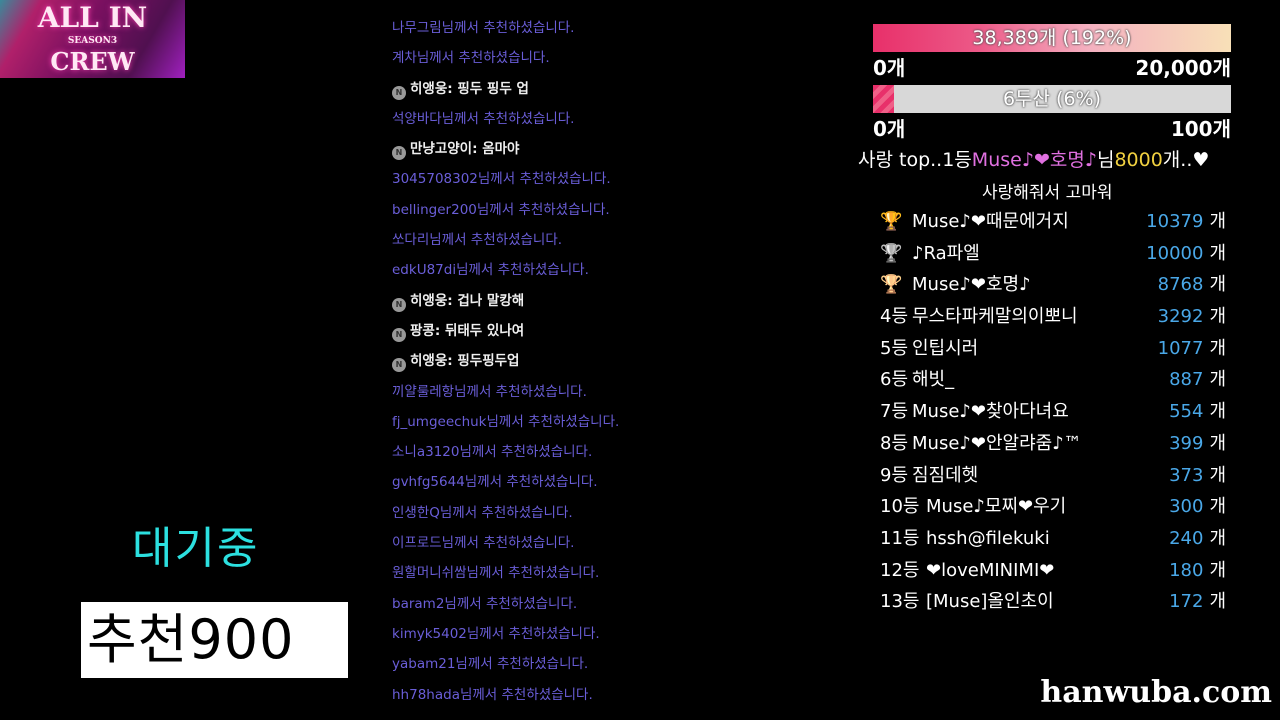 This screenshot has width=1280, height=720. I want to click on chat-text: 석양바다님께서 추천하셨습니다., so click(483, 118).